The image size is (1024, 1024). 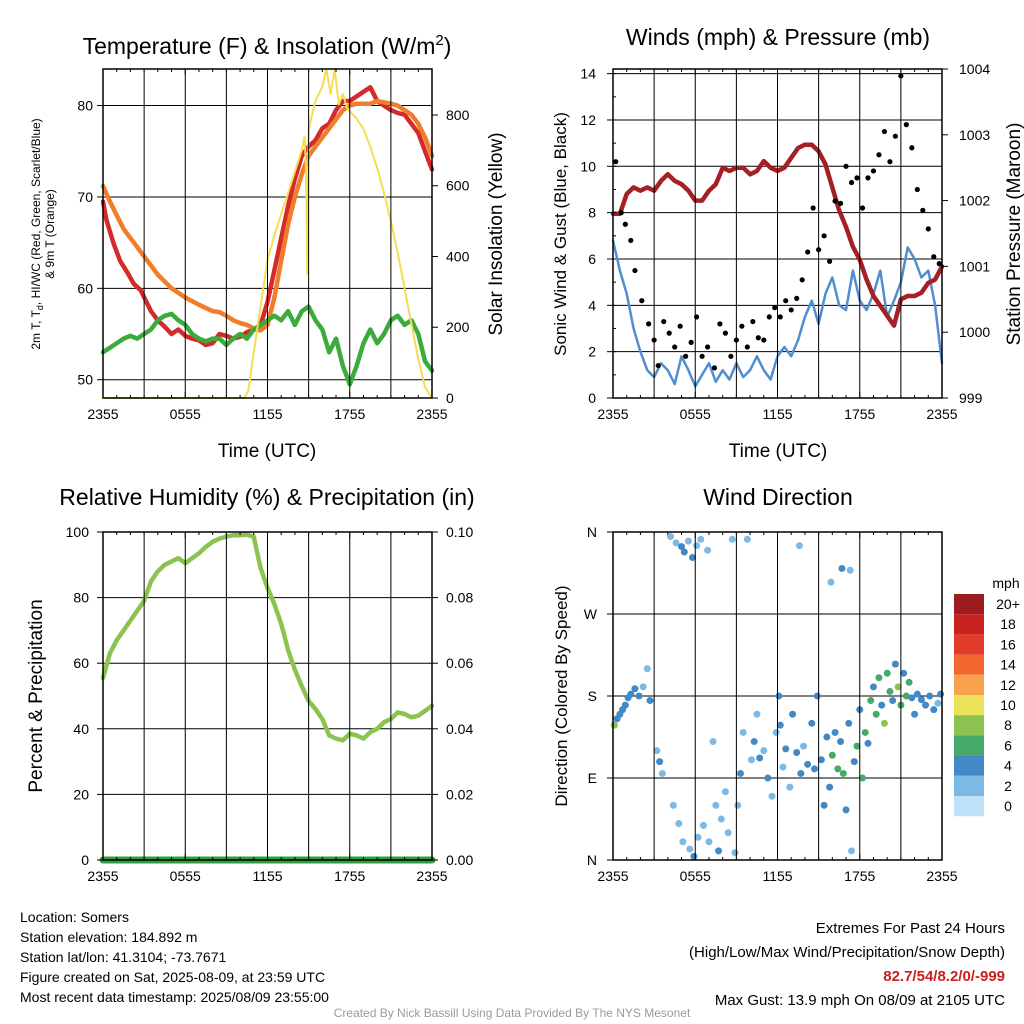 What do you see at coordinates (431, 876) in the screenshot?
I see `humidity-xtick-label: 2355` at bounding box center [431, 876].